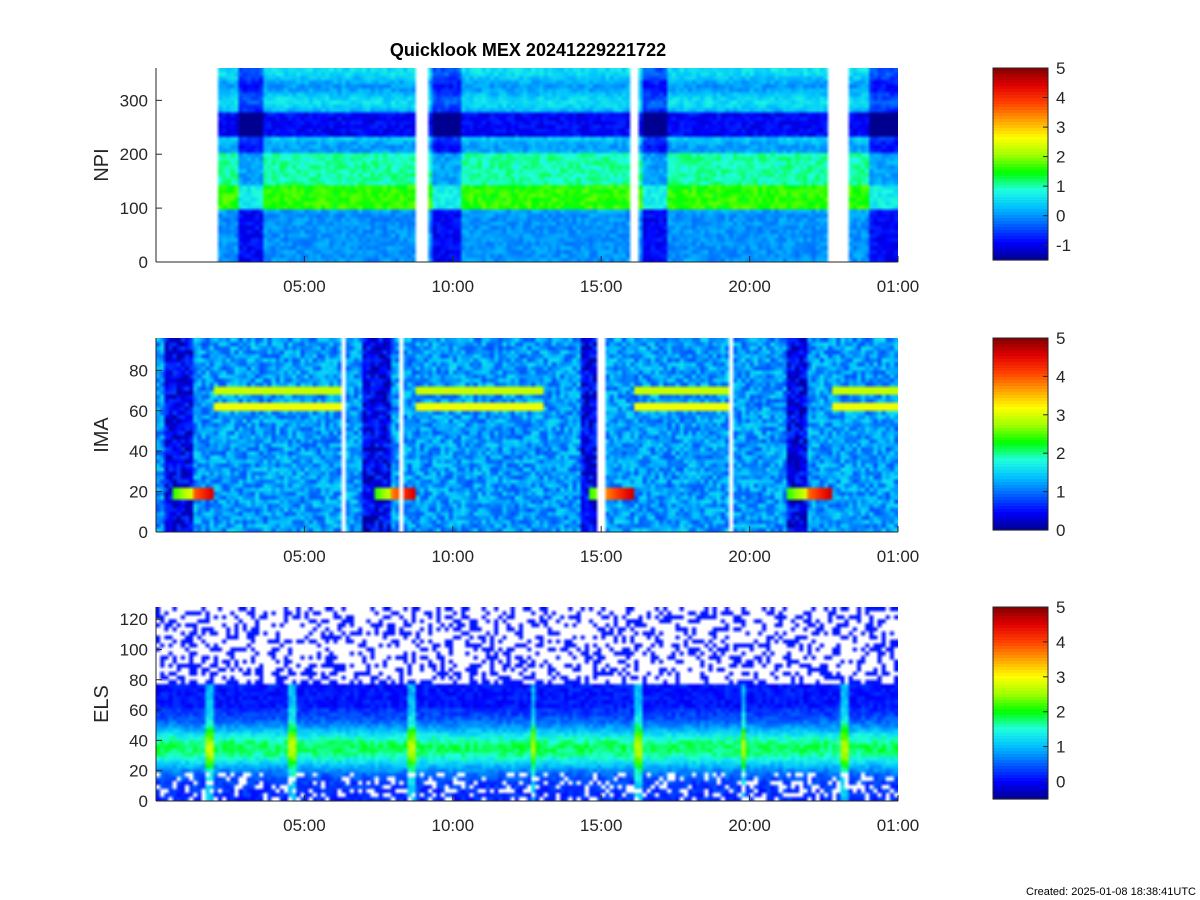 This screenshot has height=900, width=1200. Describe the element at coordinates (527, 704) in the screenshot. I see `els-heatmap` at that location.